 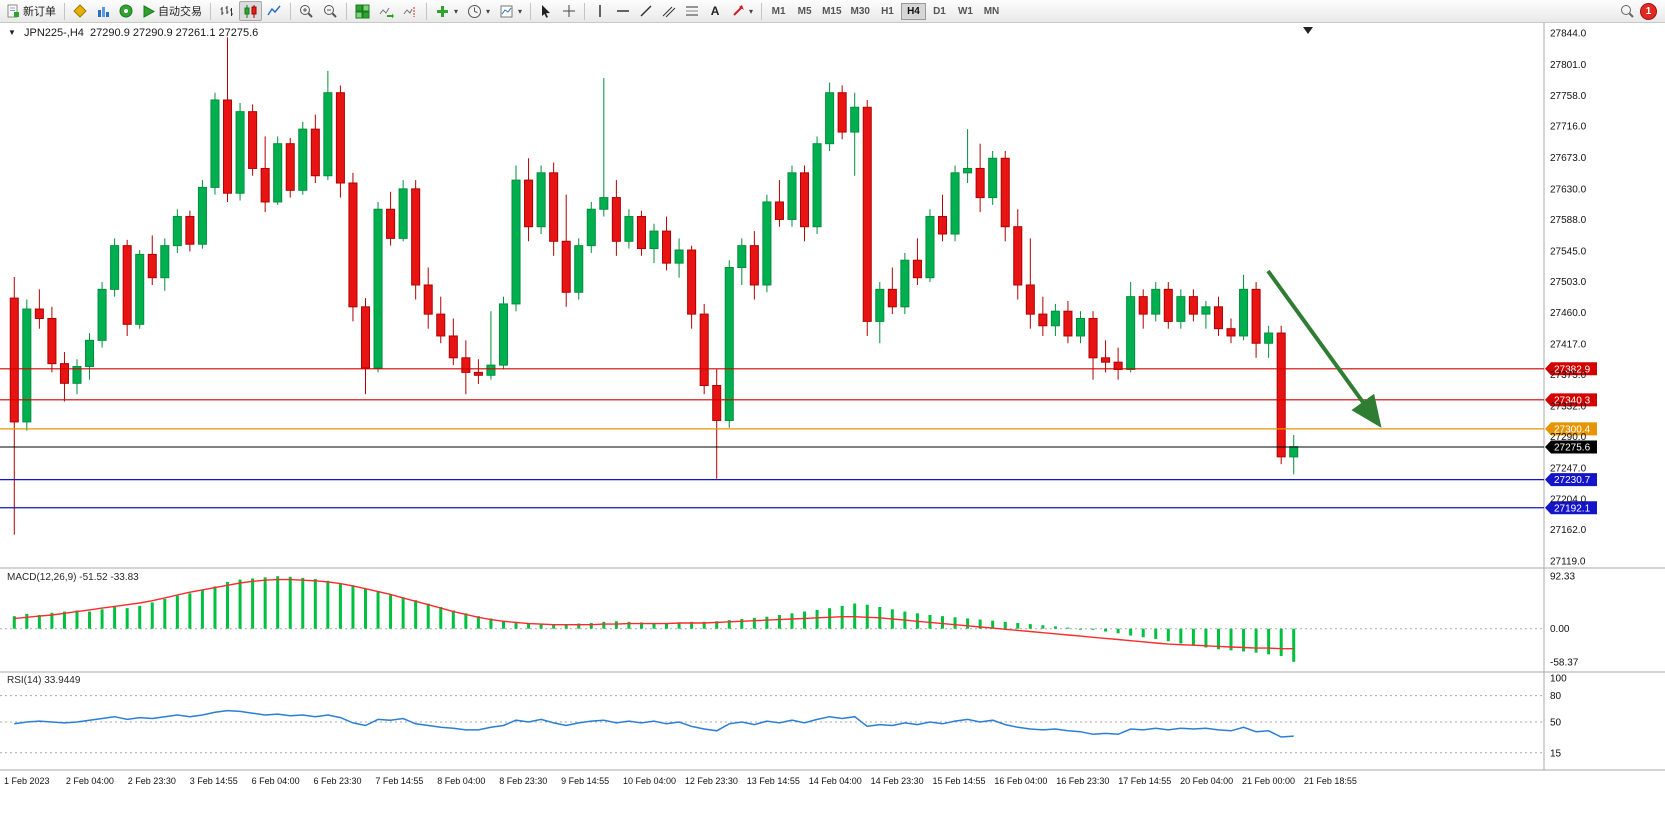 What do you see at coordinates (1572, 429) in the screenshot?
I see `svg-text: 27300.4` at bounding box center [1572, 429].